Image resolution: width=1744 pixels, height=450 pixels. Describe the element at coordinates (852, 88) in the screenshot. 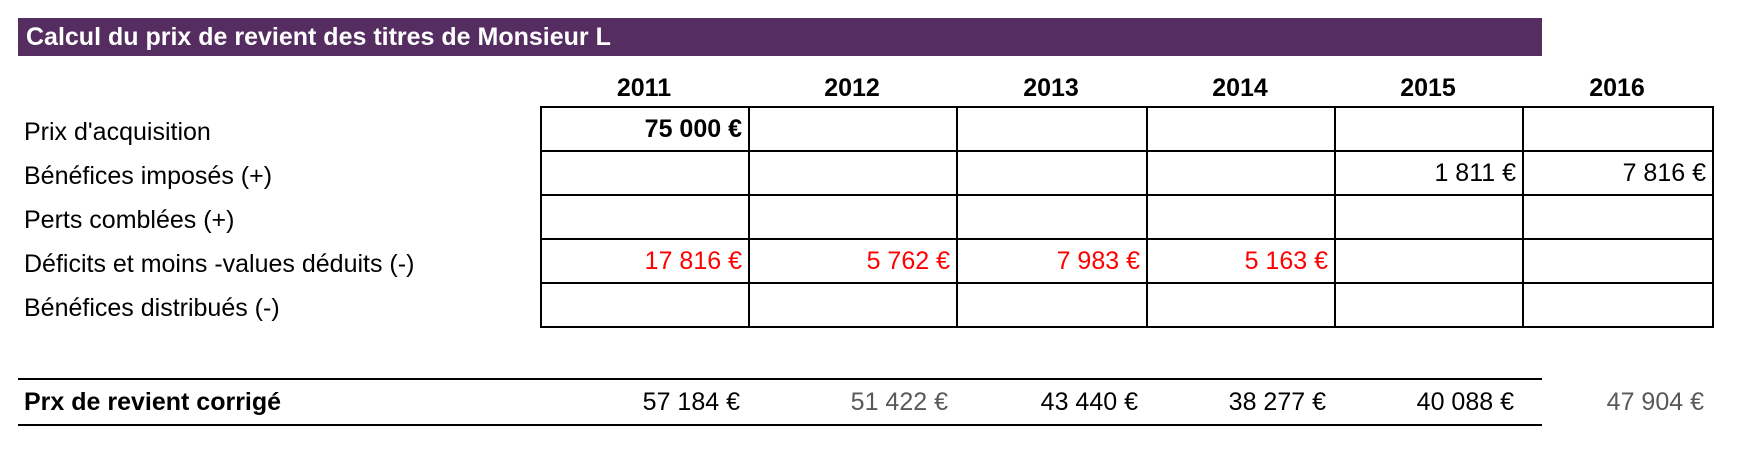

I see `year-header-2012: 2012` at that location.